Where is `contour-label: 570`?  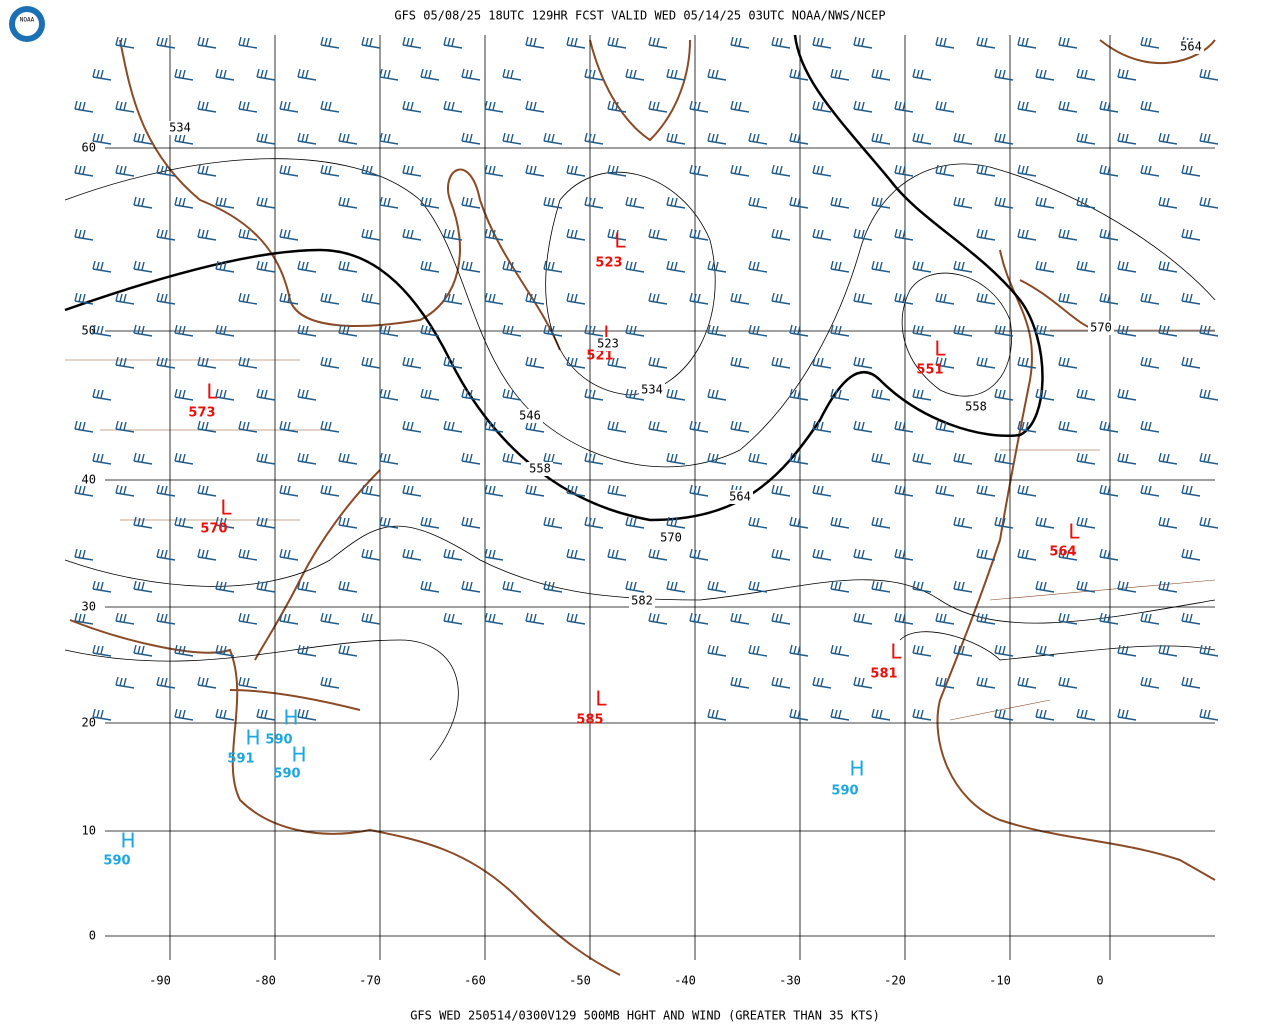
contour-label: 570 is located at coordinates (1101, 328).